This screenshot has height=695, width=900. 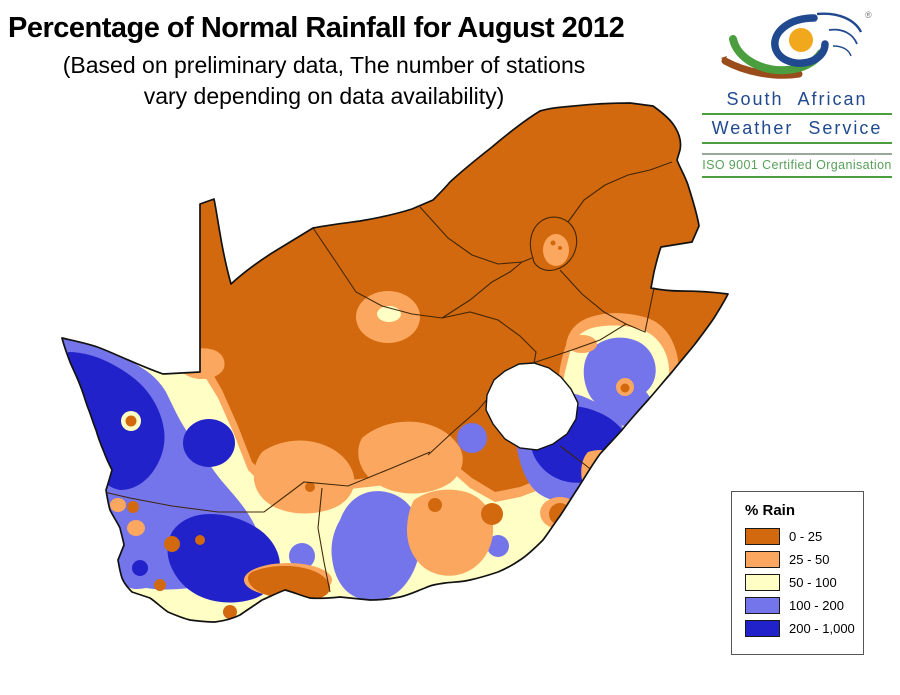 I want to click on legend-item: 200 - 1,000, so click(x=804, y=628).